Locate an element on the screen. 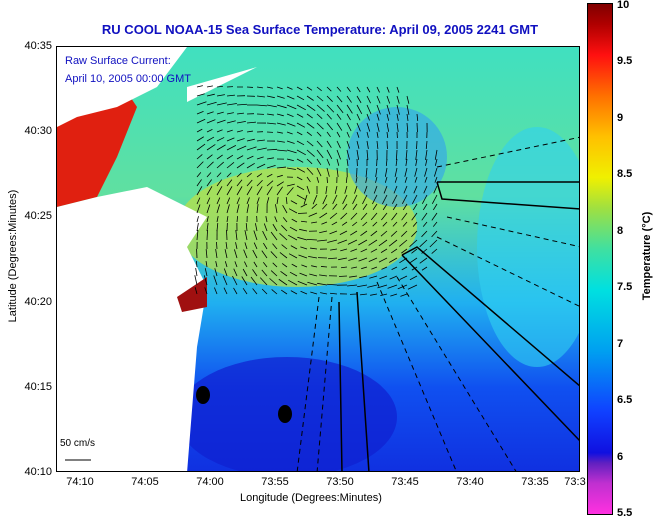 The width and height of the screenshot is (654, 519). x-tick: 73:45 is located at coordinates (405, 482).